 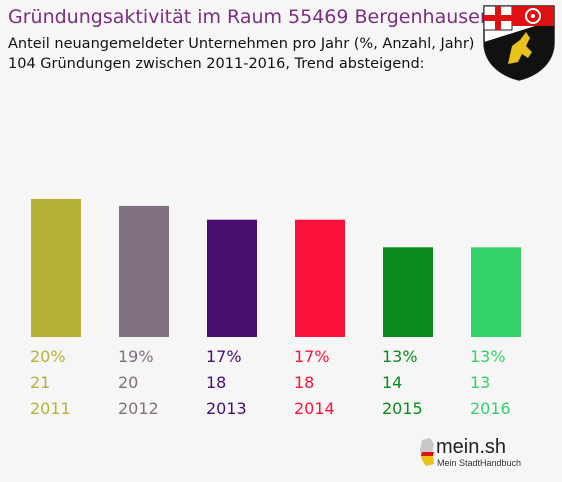 What do you see at coordinates (314, 408) in the screenshot?
I see `year-label: 2014` at bounding box center [314, 408].